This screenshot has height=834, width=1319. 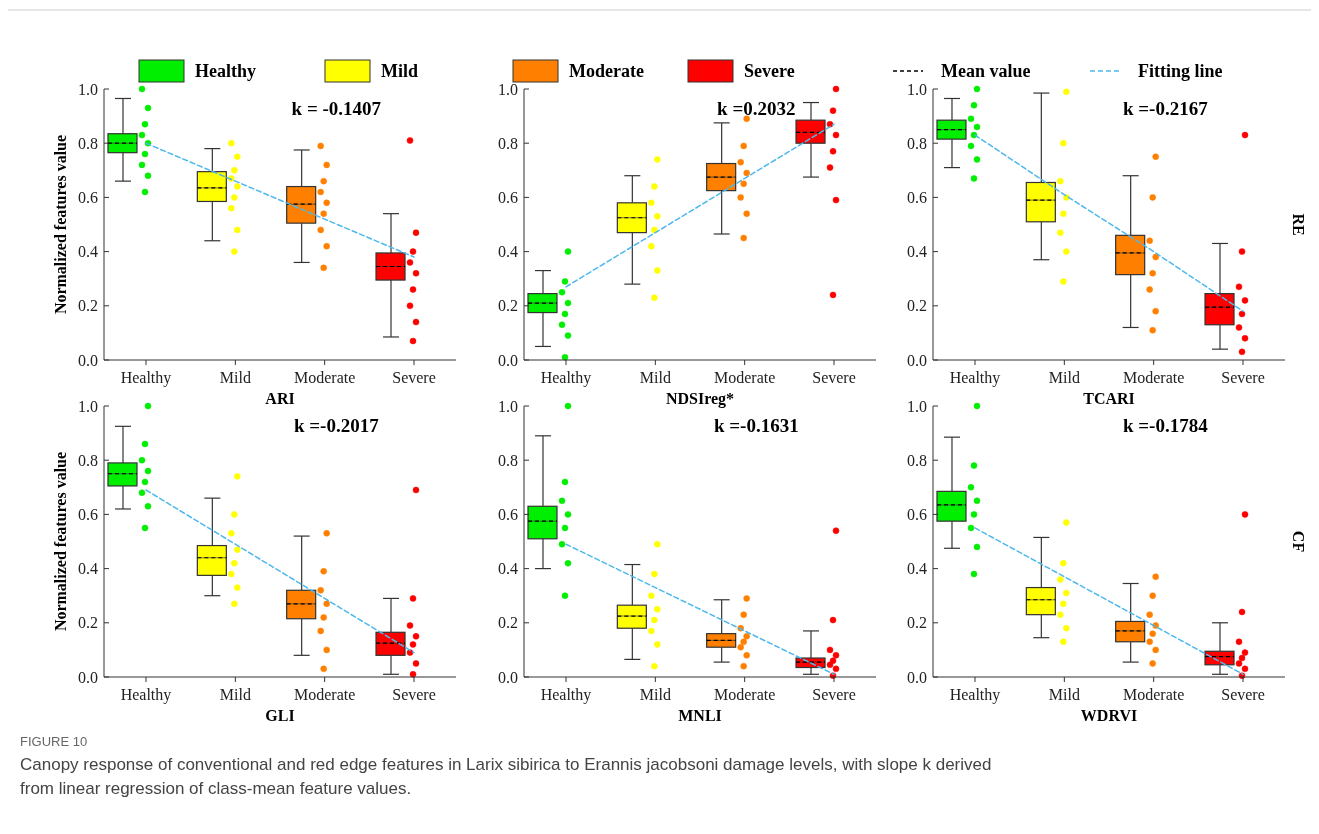 What do you see at coordinates (1109, 398) in the screenshot?
I see `x-axis-title: TCARI` at bounding box center [1109, 398].